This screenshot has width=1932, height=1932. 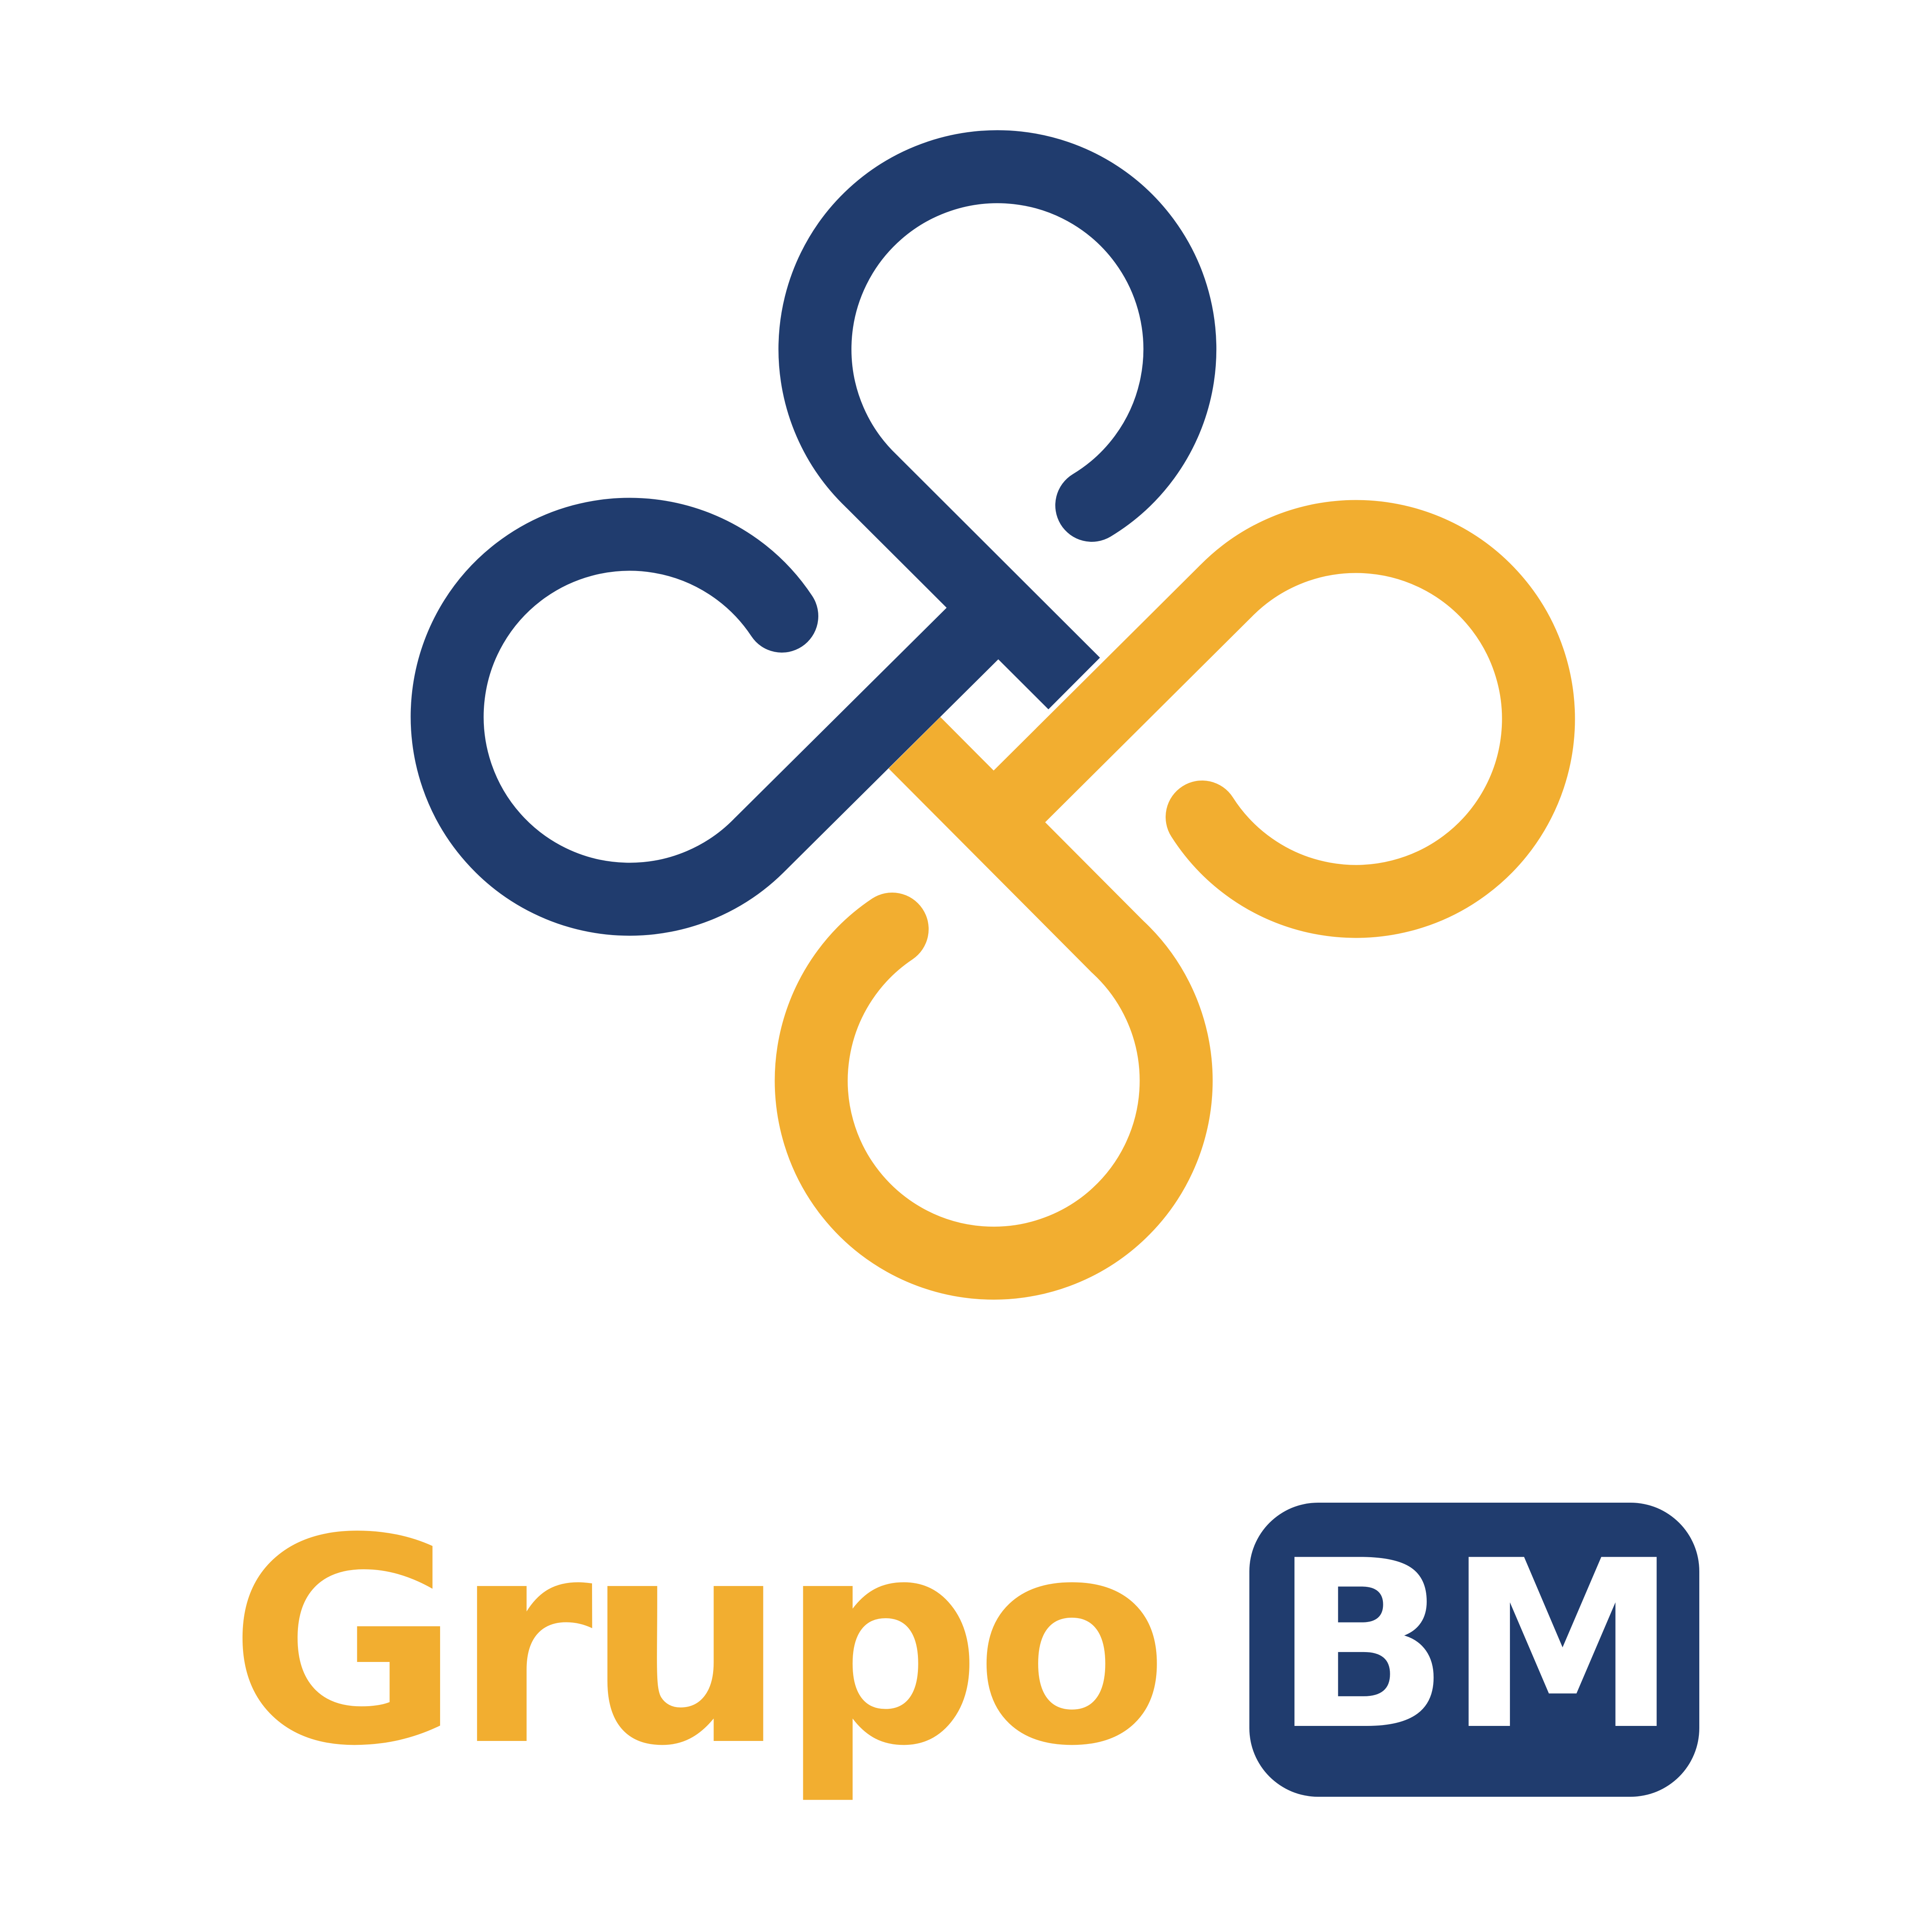 What do you see at coordinates (695, 1643) in the screenshot?
I see `brand-word: Grupo` at bounding box center [695, 1643].